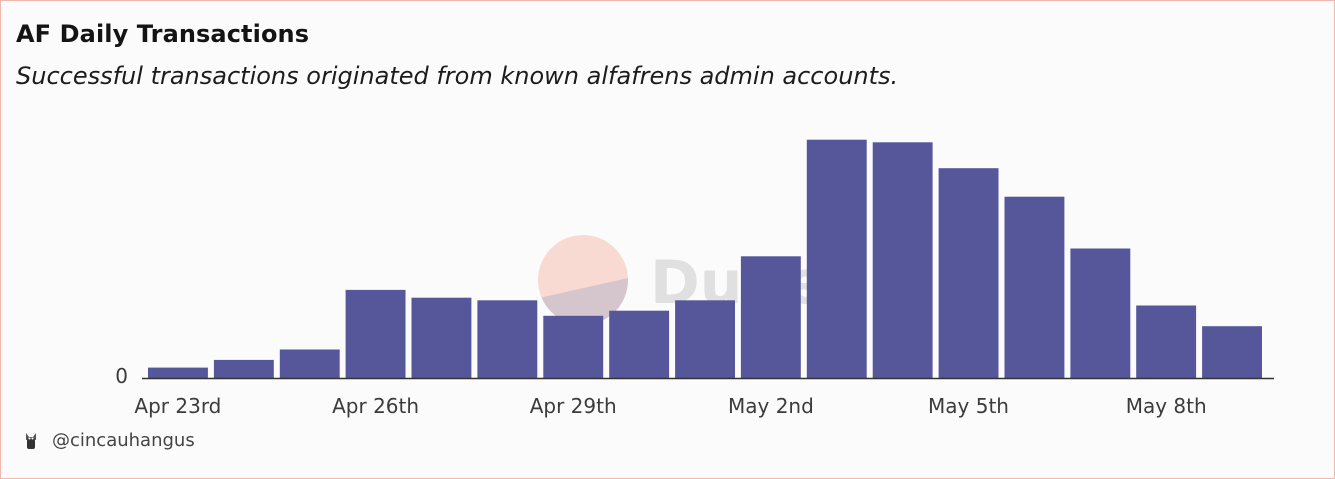  I want to click on y-tick-label: 0, so click(121, 376).